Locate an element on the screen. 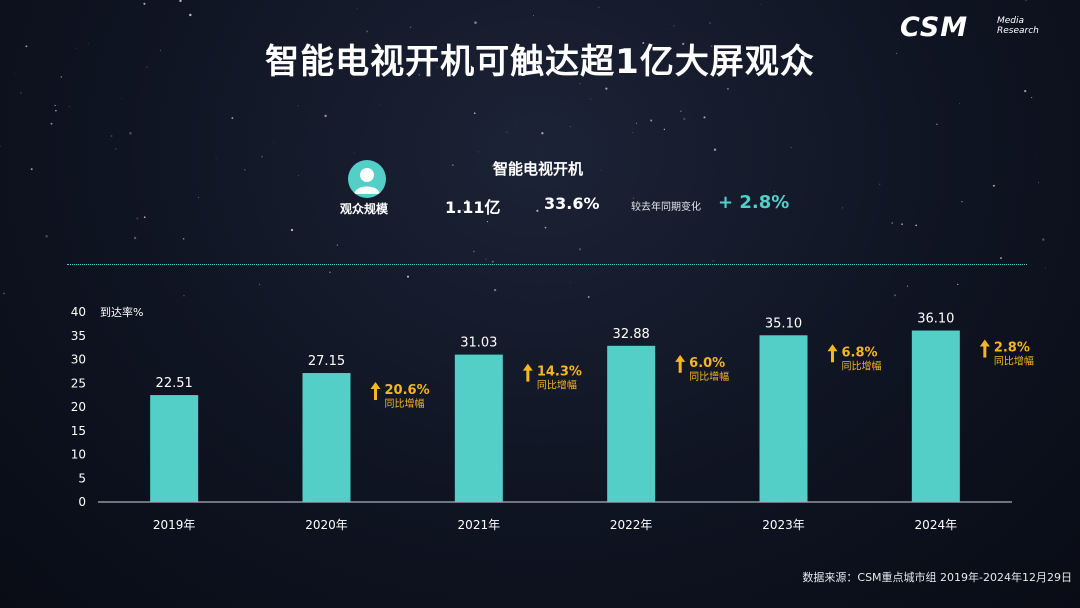  change-value: + 2.8% is located at coordinates (754, 202).